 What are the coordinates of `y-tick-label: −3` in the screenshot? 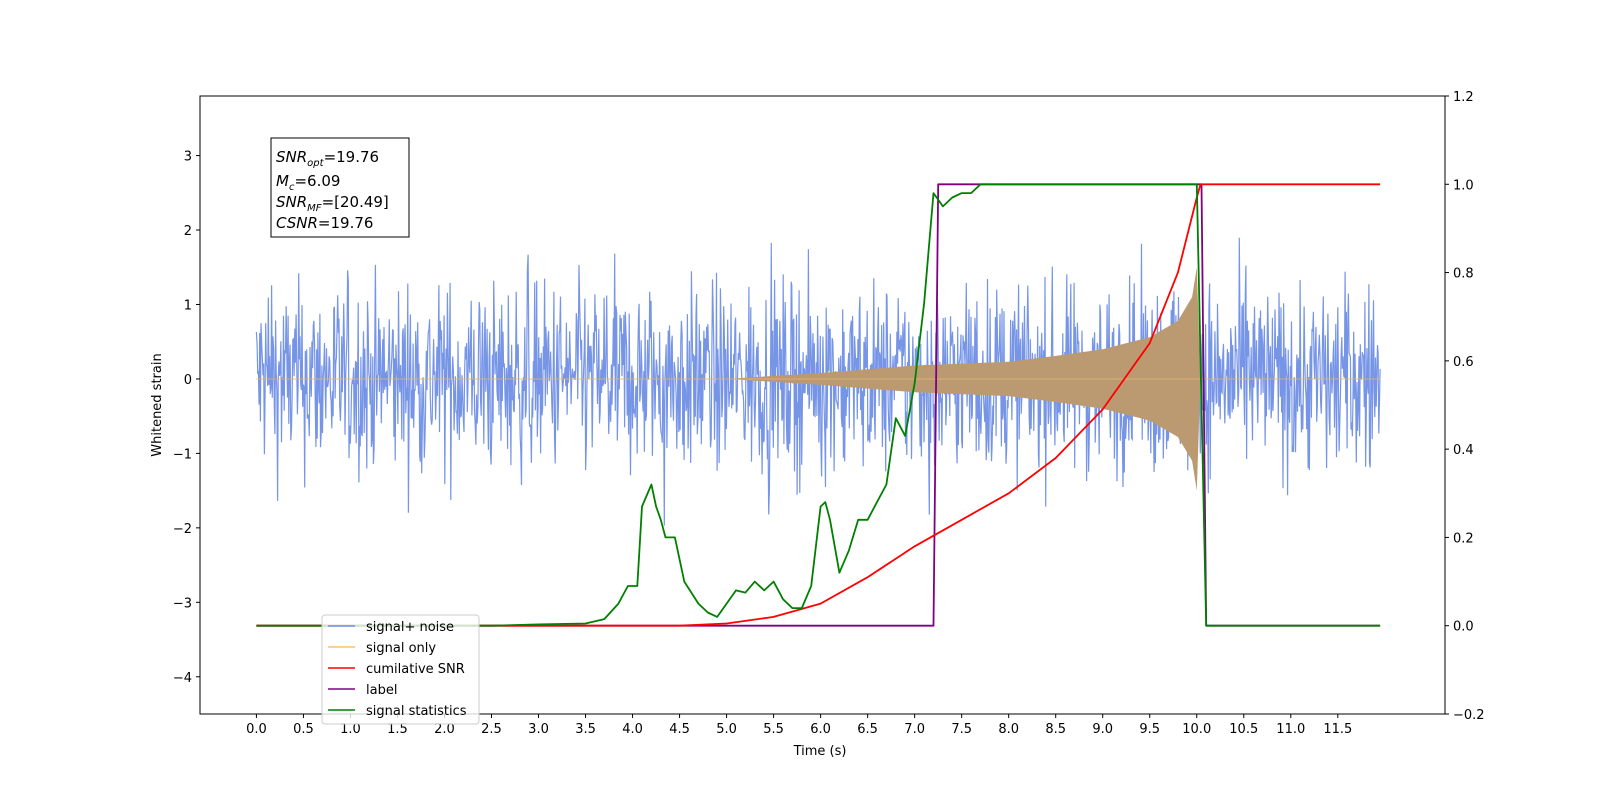 It's located at (182, 603).